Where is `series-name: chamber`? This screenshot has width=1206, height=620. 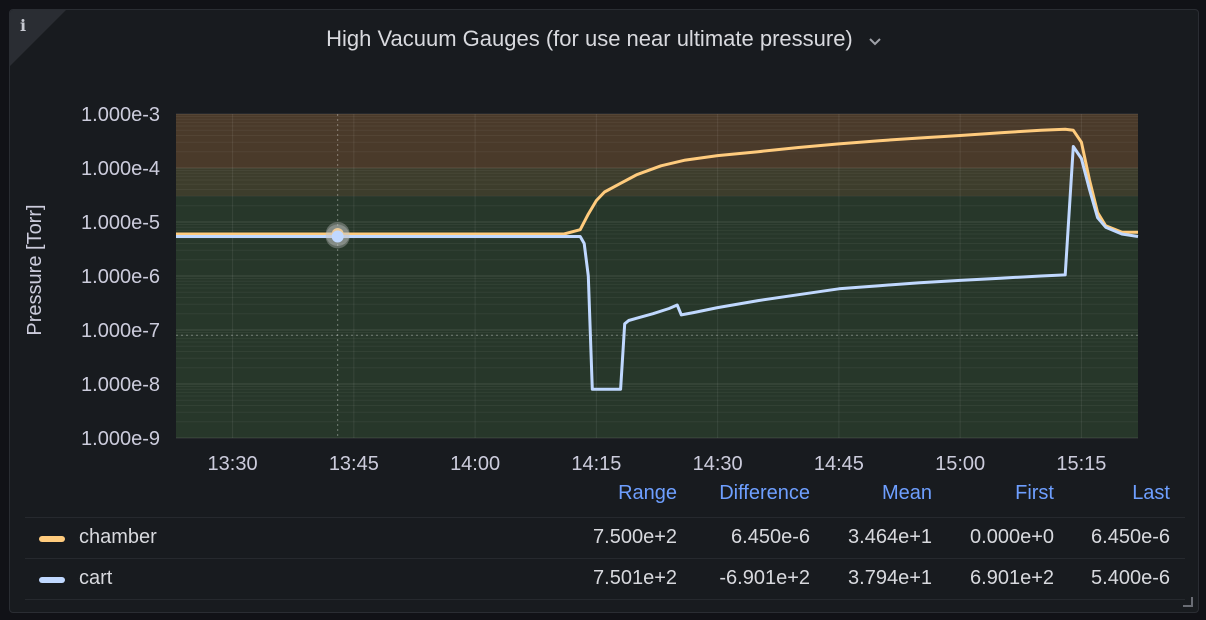
series-name: chamber is located at coordinates (118, 537).